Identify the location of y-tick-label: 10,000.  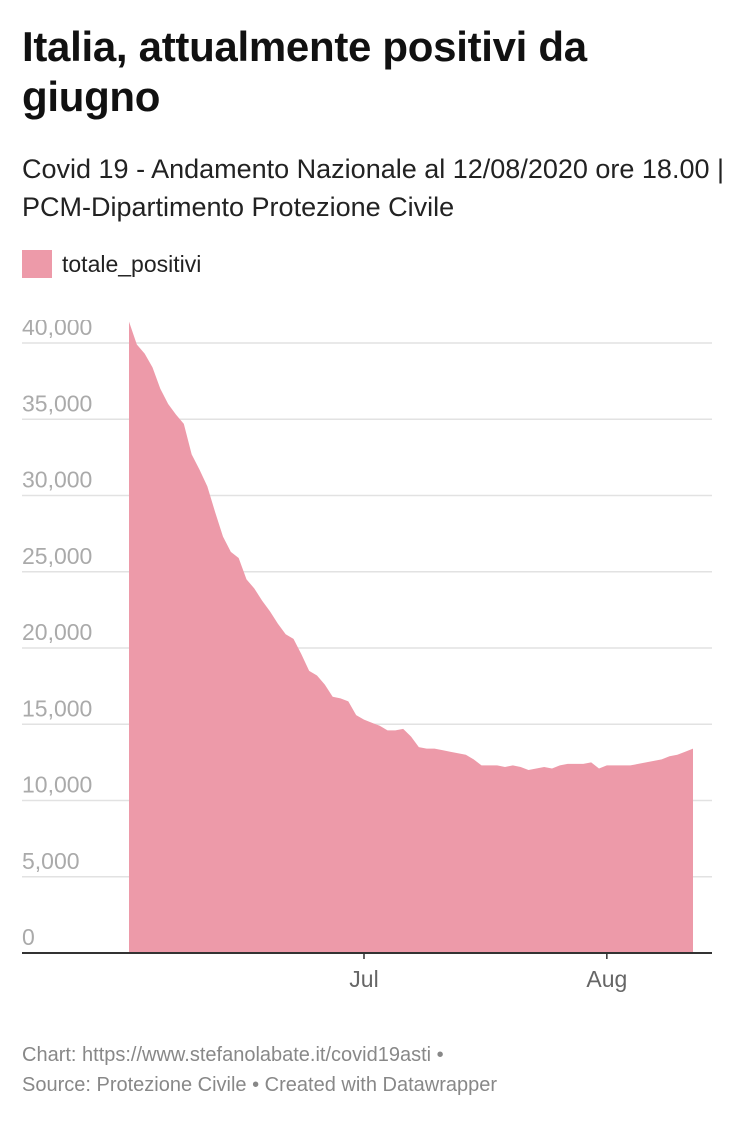
(57, 785).